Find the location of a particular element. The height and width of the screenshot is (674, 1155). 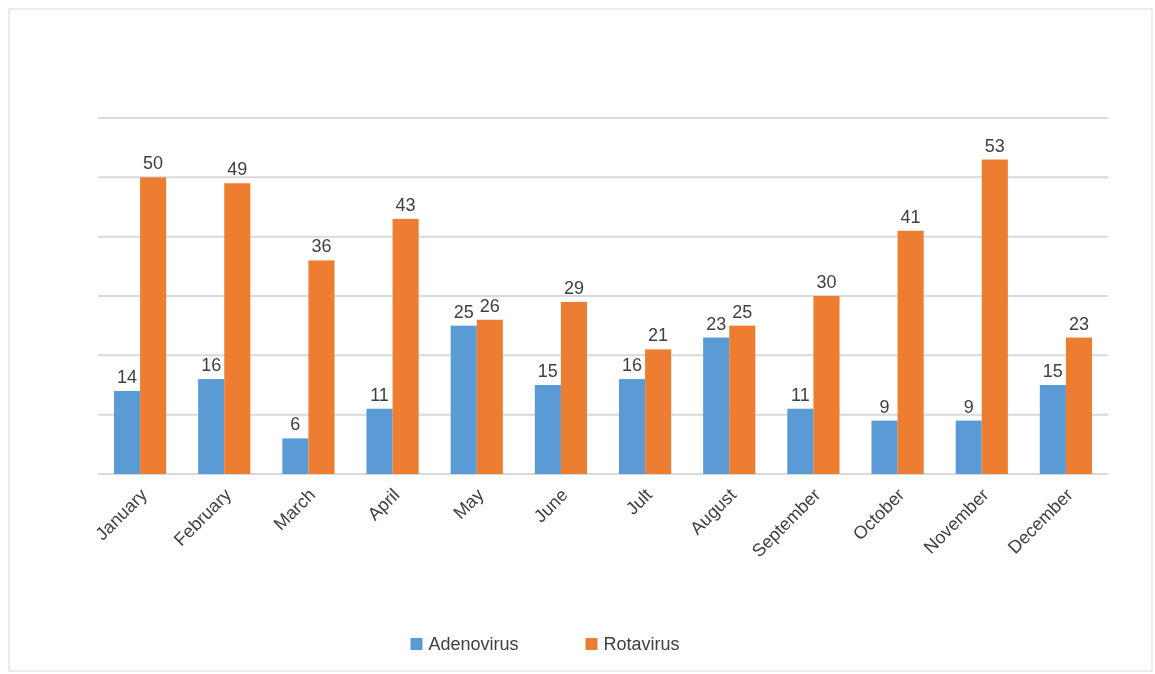

data-label: 49 is located at coordinates (237, 169).